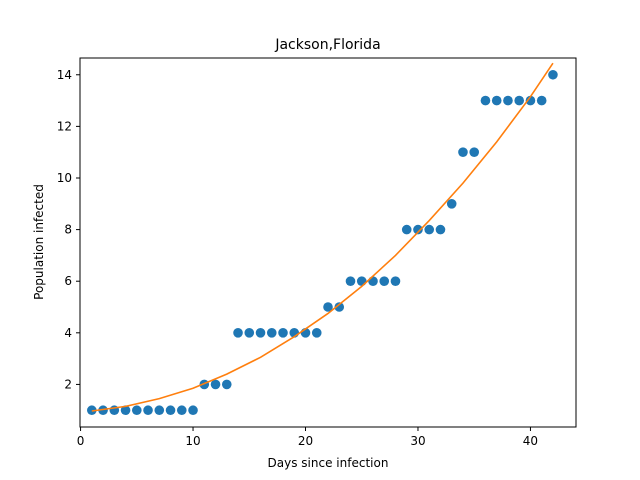 This screenshot has width=640, height=480. What do you see at coordinates (68, 384) in the screenshot?
I see `y-tick-label: 2` at bounding box center [68, 384].